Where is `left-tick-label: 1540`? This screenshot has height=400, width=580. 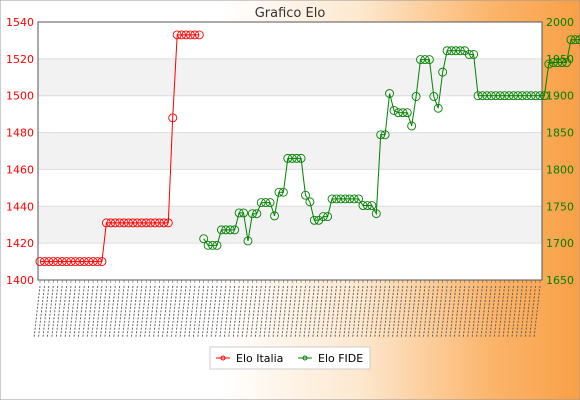 left-tick-label: 1540 is located at coordinates (20, 22).